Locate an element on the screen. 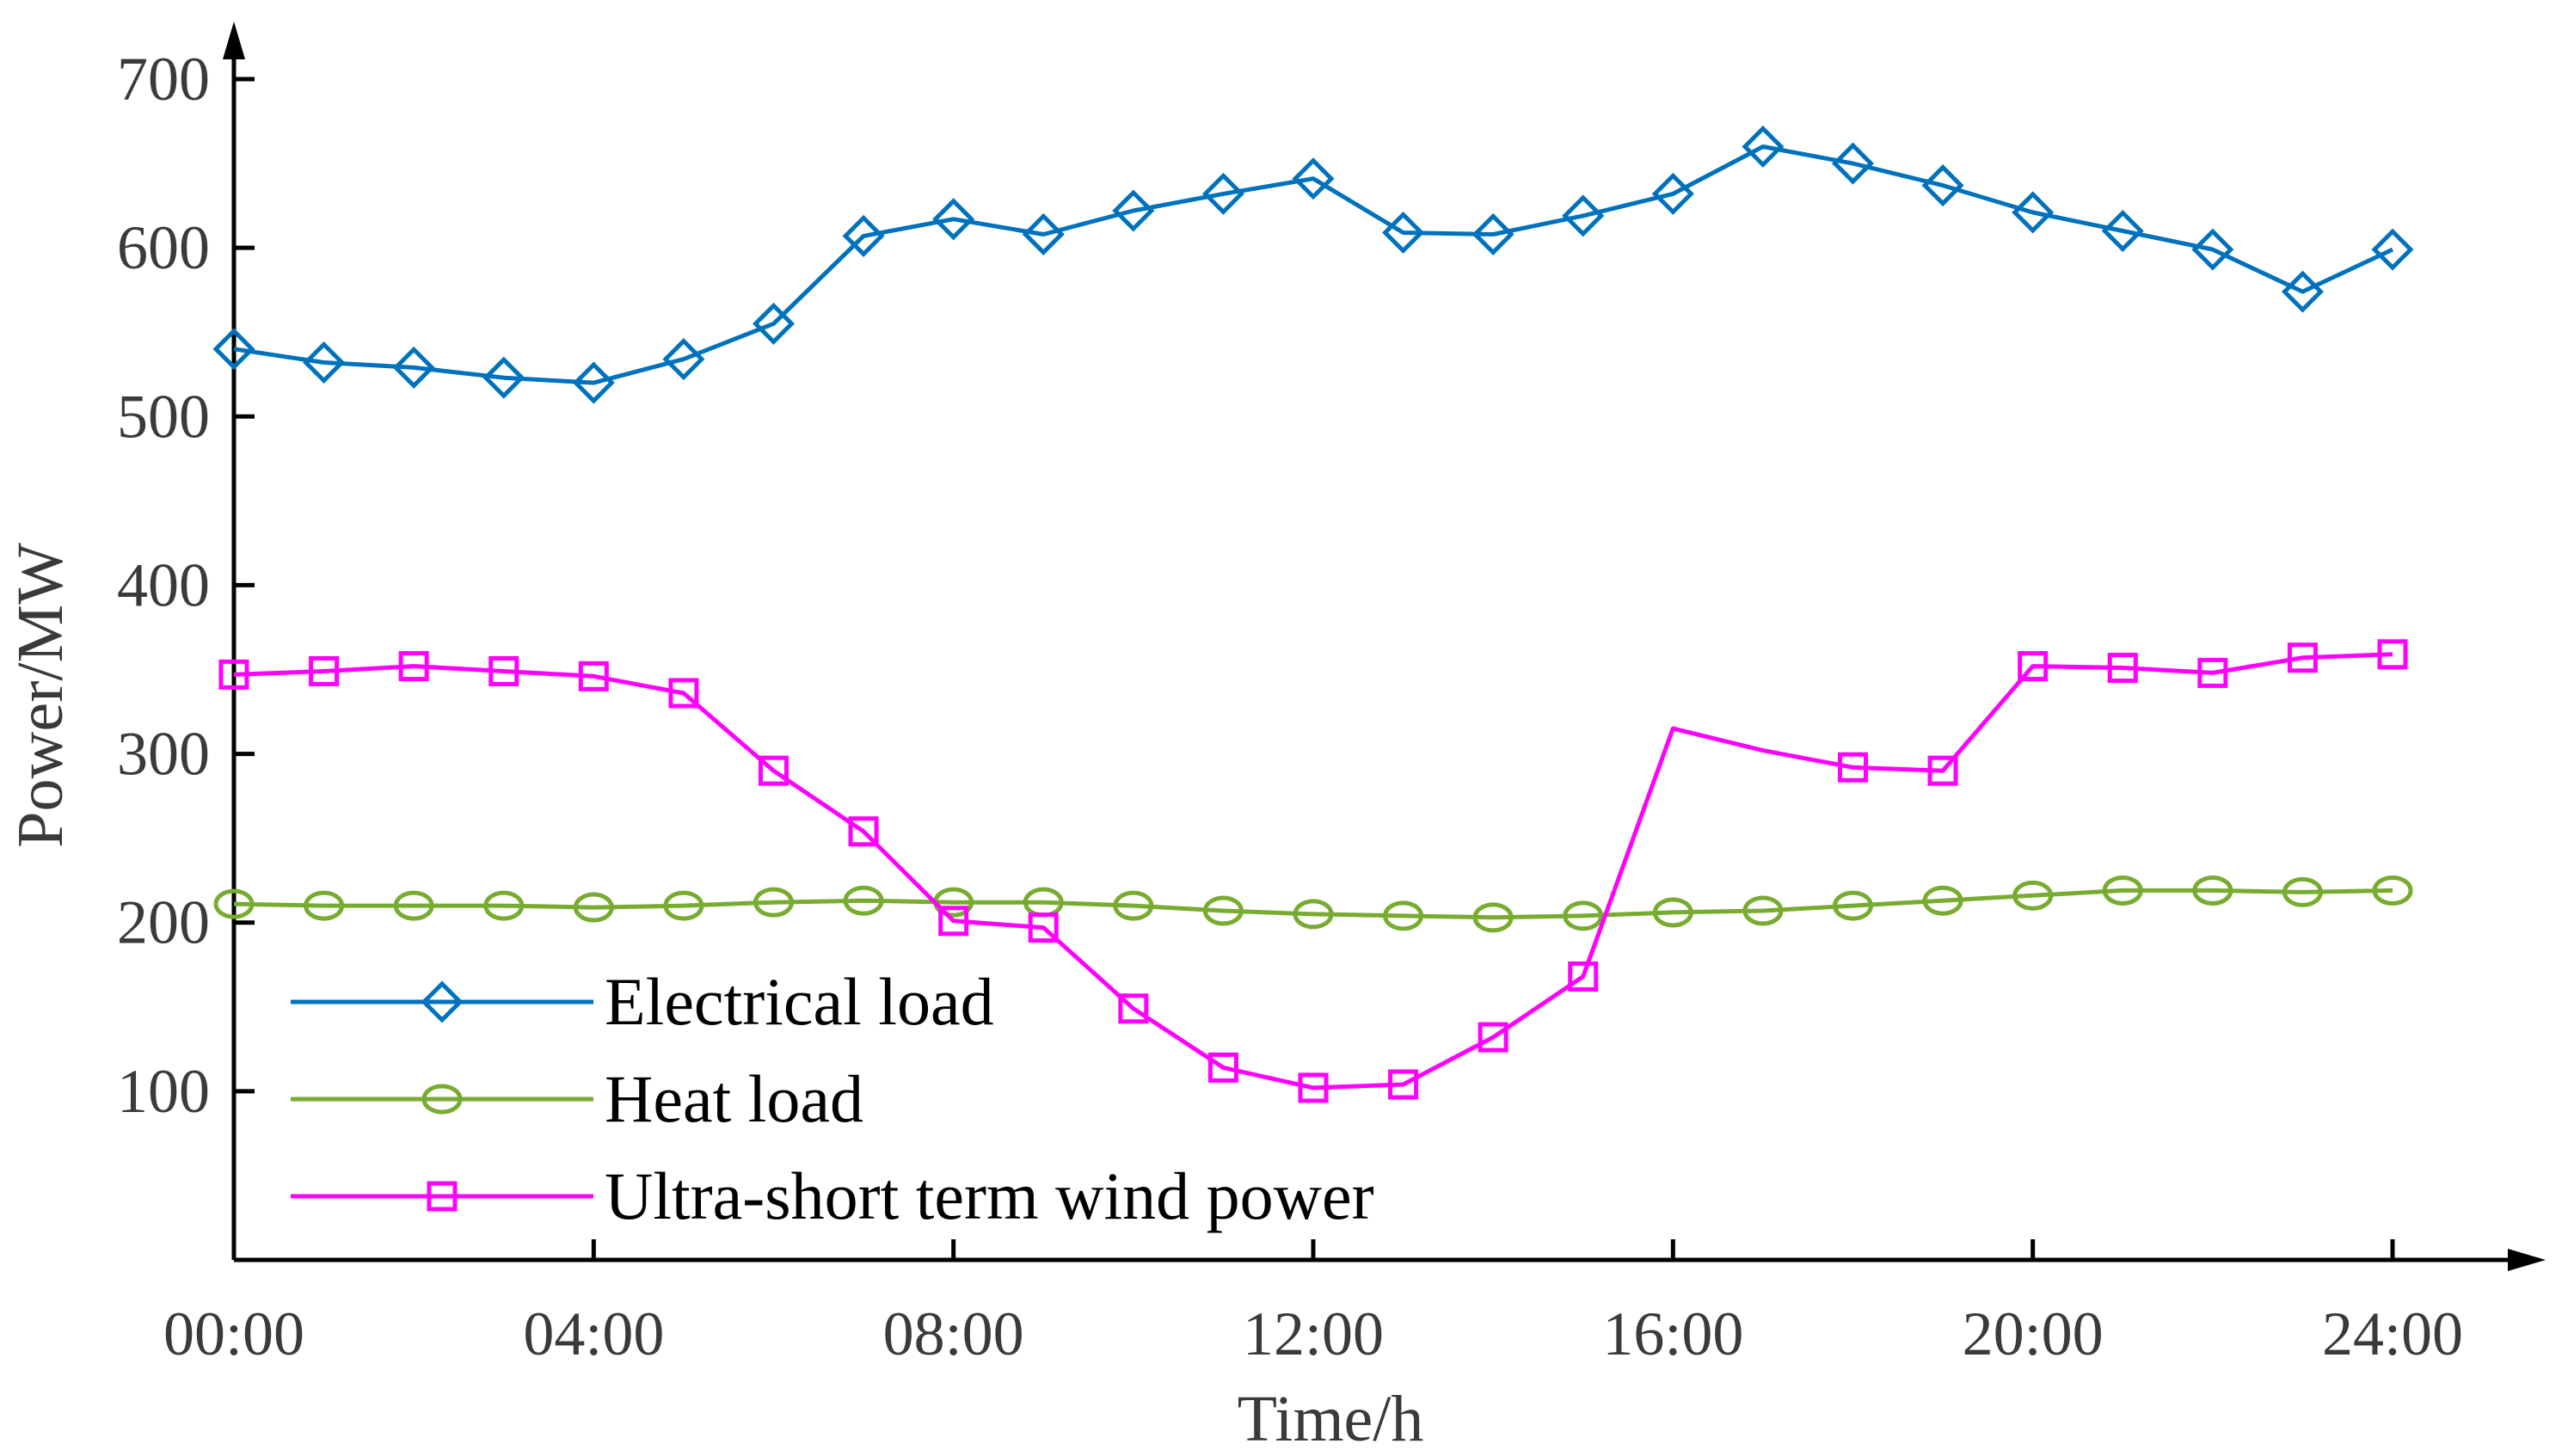 Image resolution: width=2562 pixels, height=1456 pixels. x-axis-arrowhead is located at coordinates (2527, 1260).